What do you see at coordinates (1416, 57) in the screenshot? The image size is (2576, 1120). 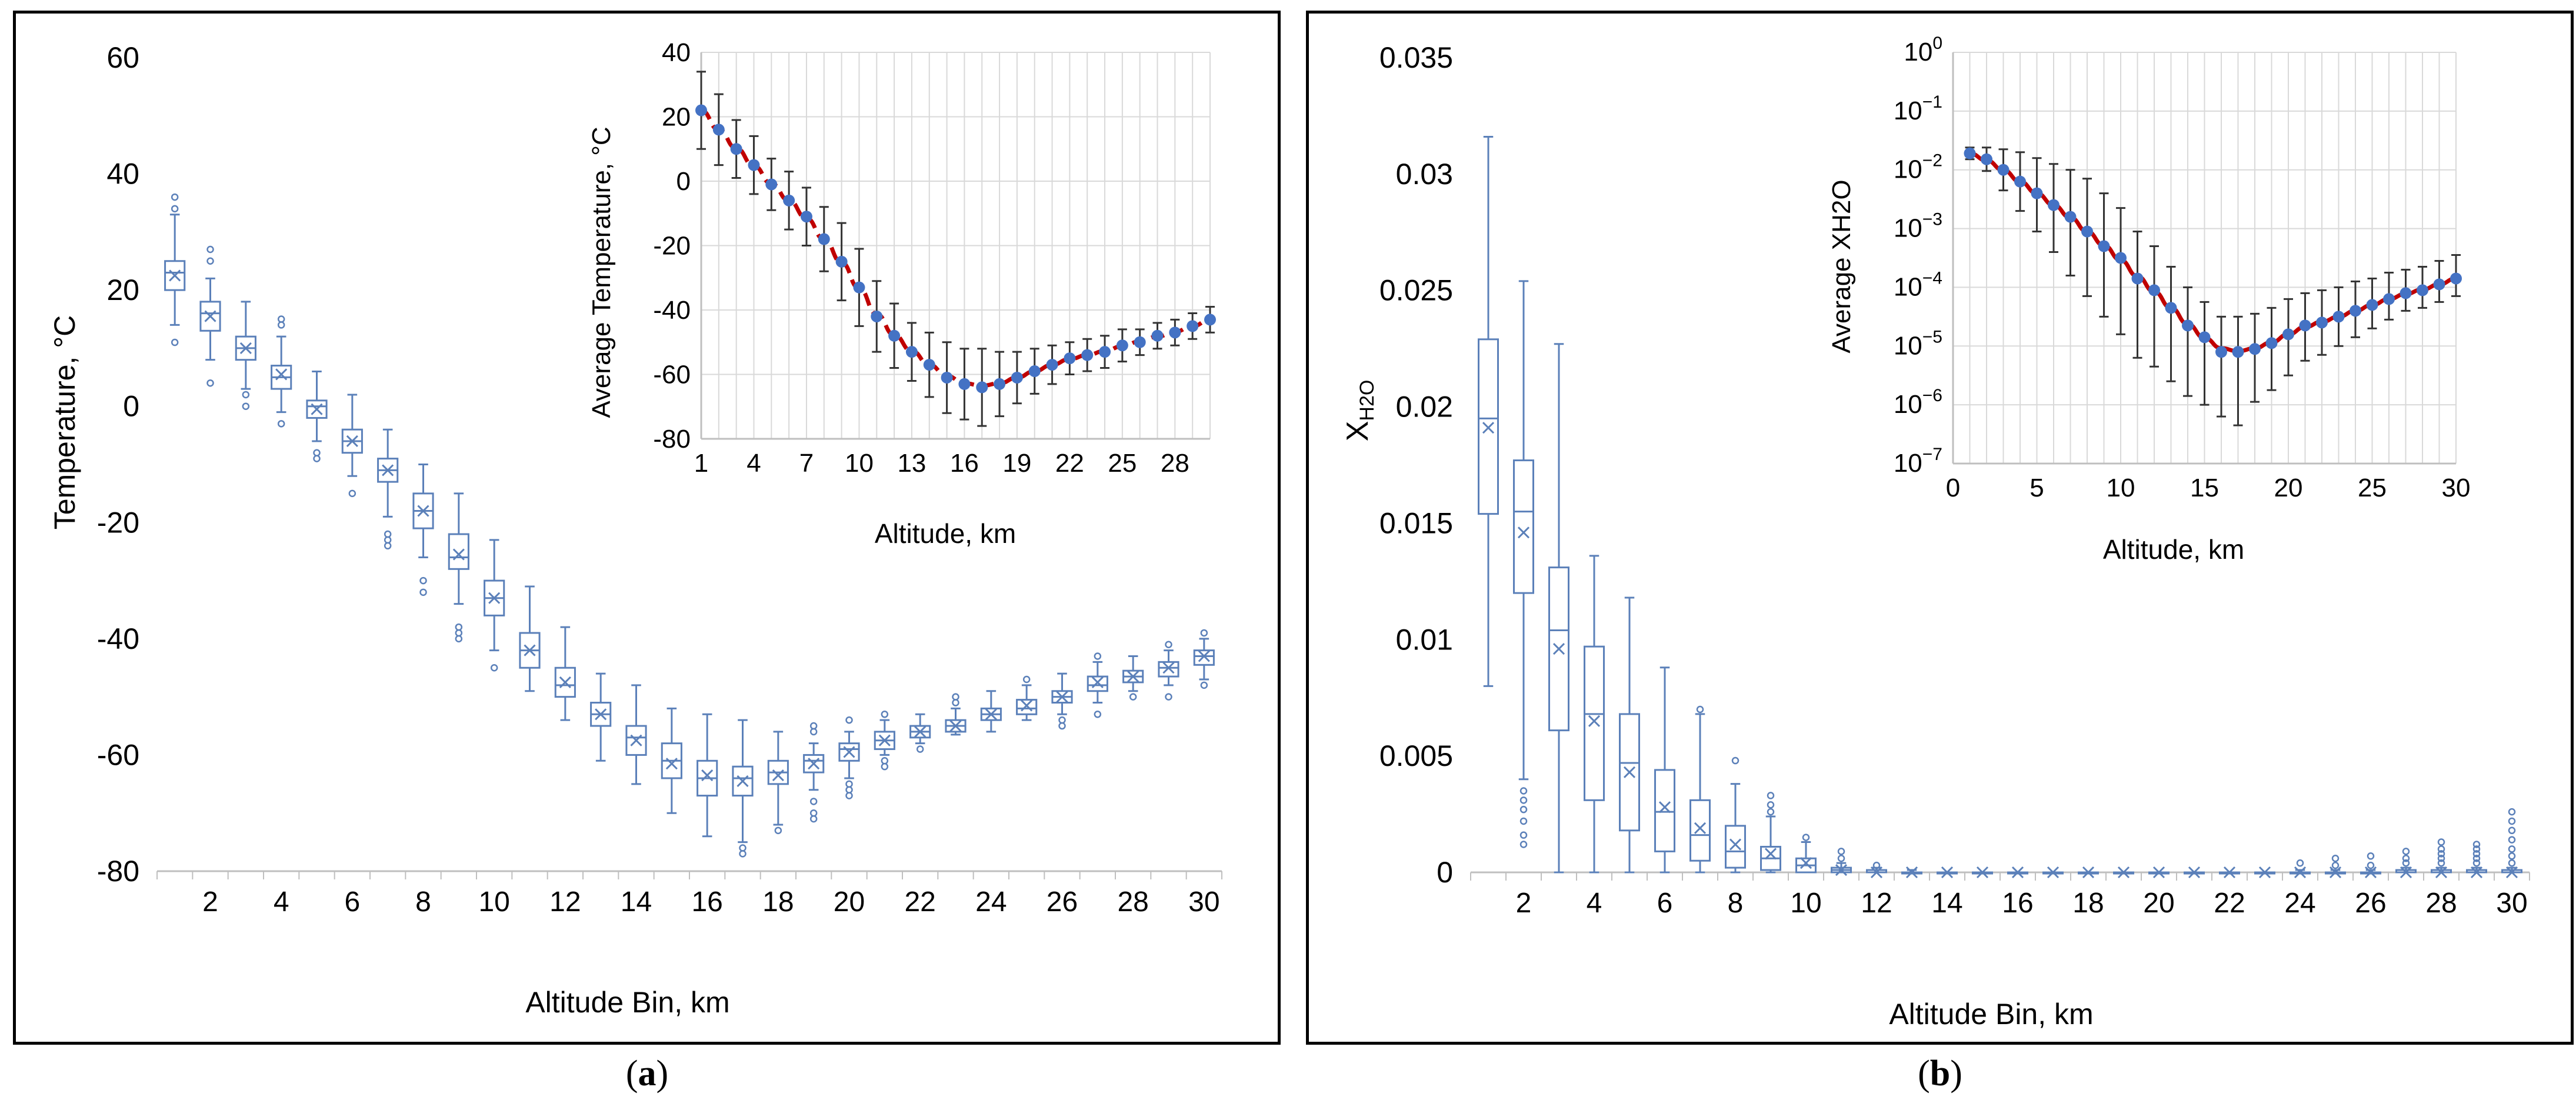 I see `y-tick-label: 0.035` at bounding box center [1416, 57].